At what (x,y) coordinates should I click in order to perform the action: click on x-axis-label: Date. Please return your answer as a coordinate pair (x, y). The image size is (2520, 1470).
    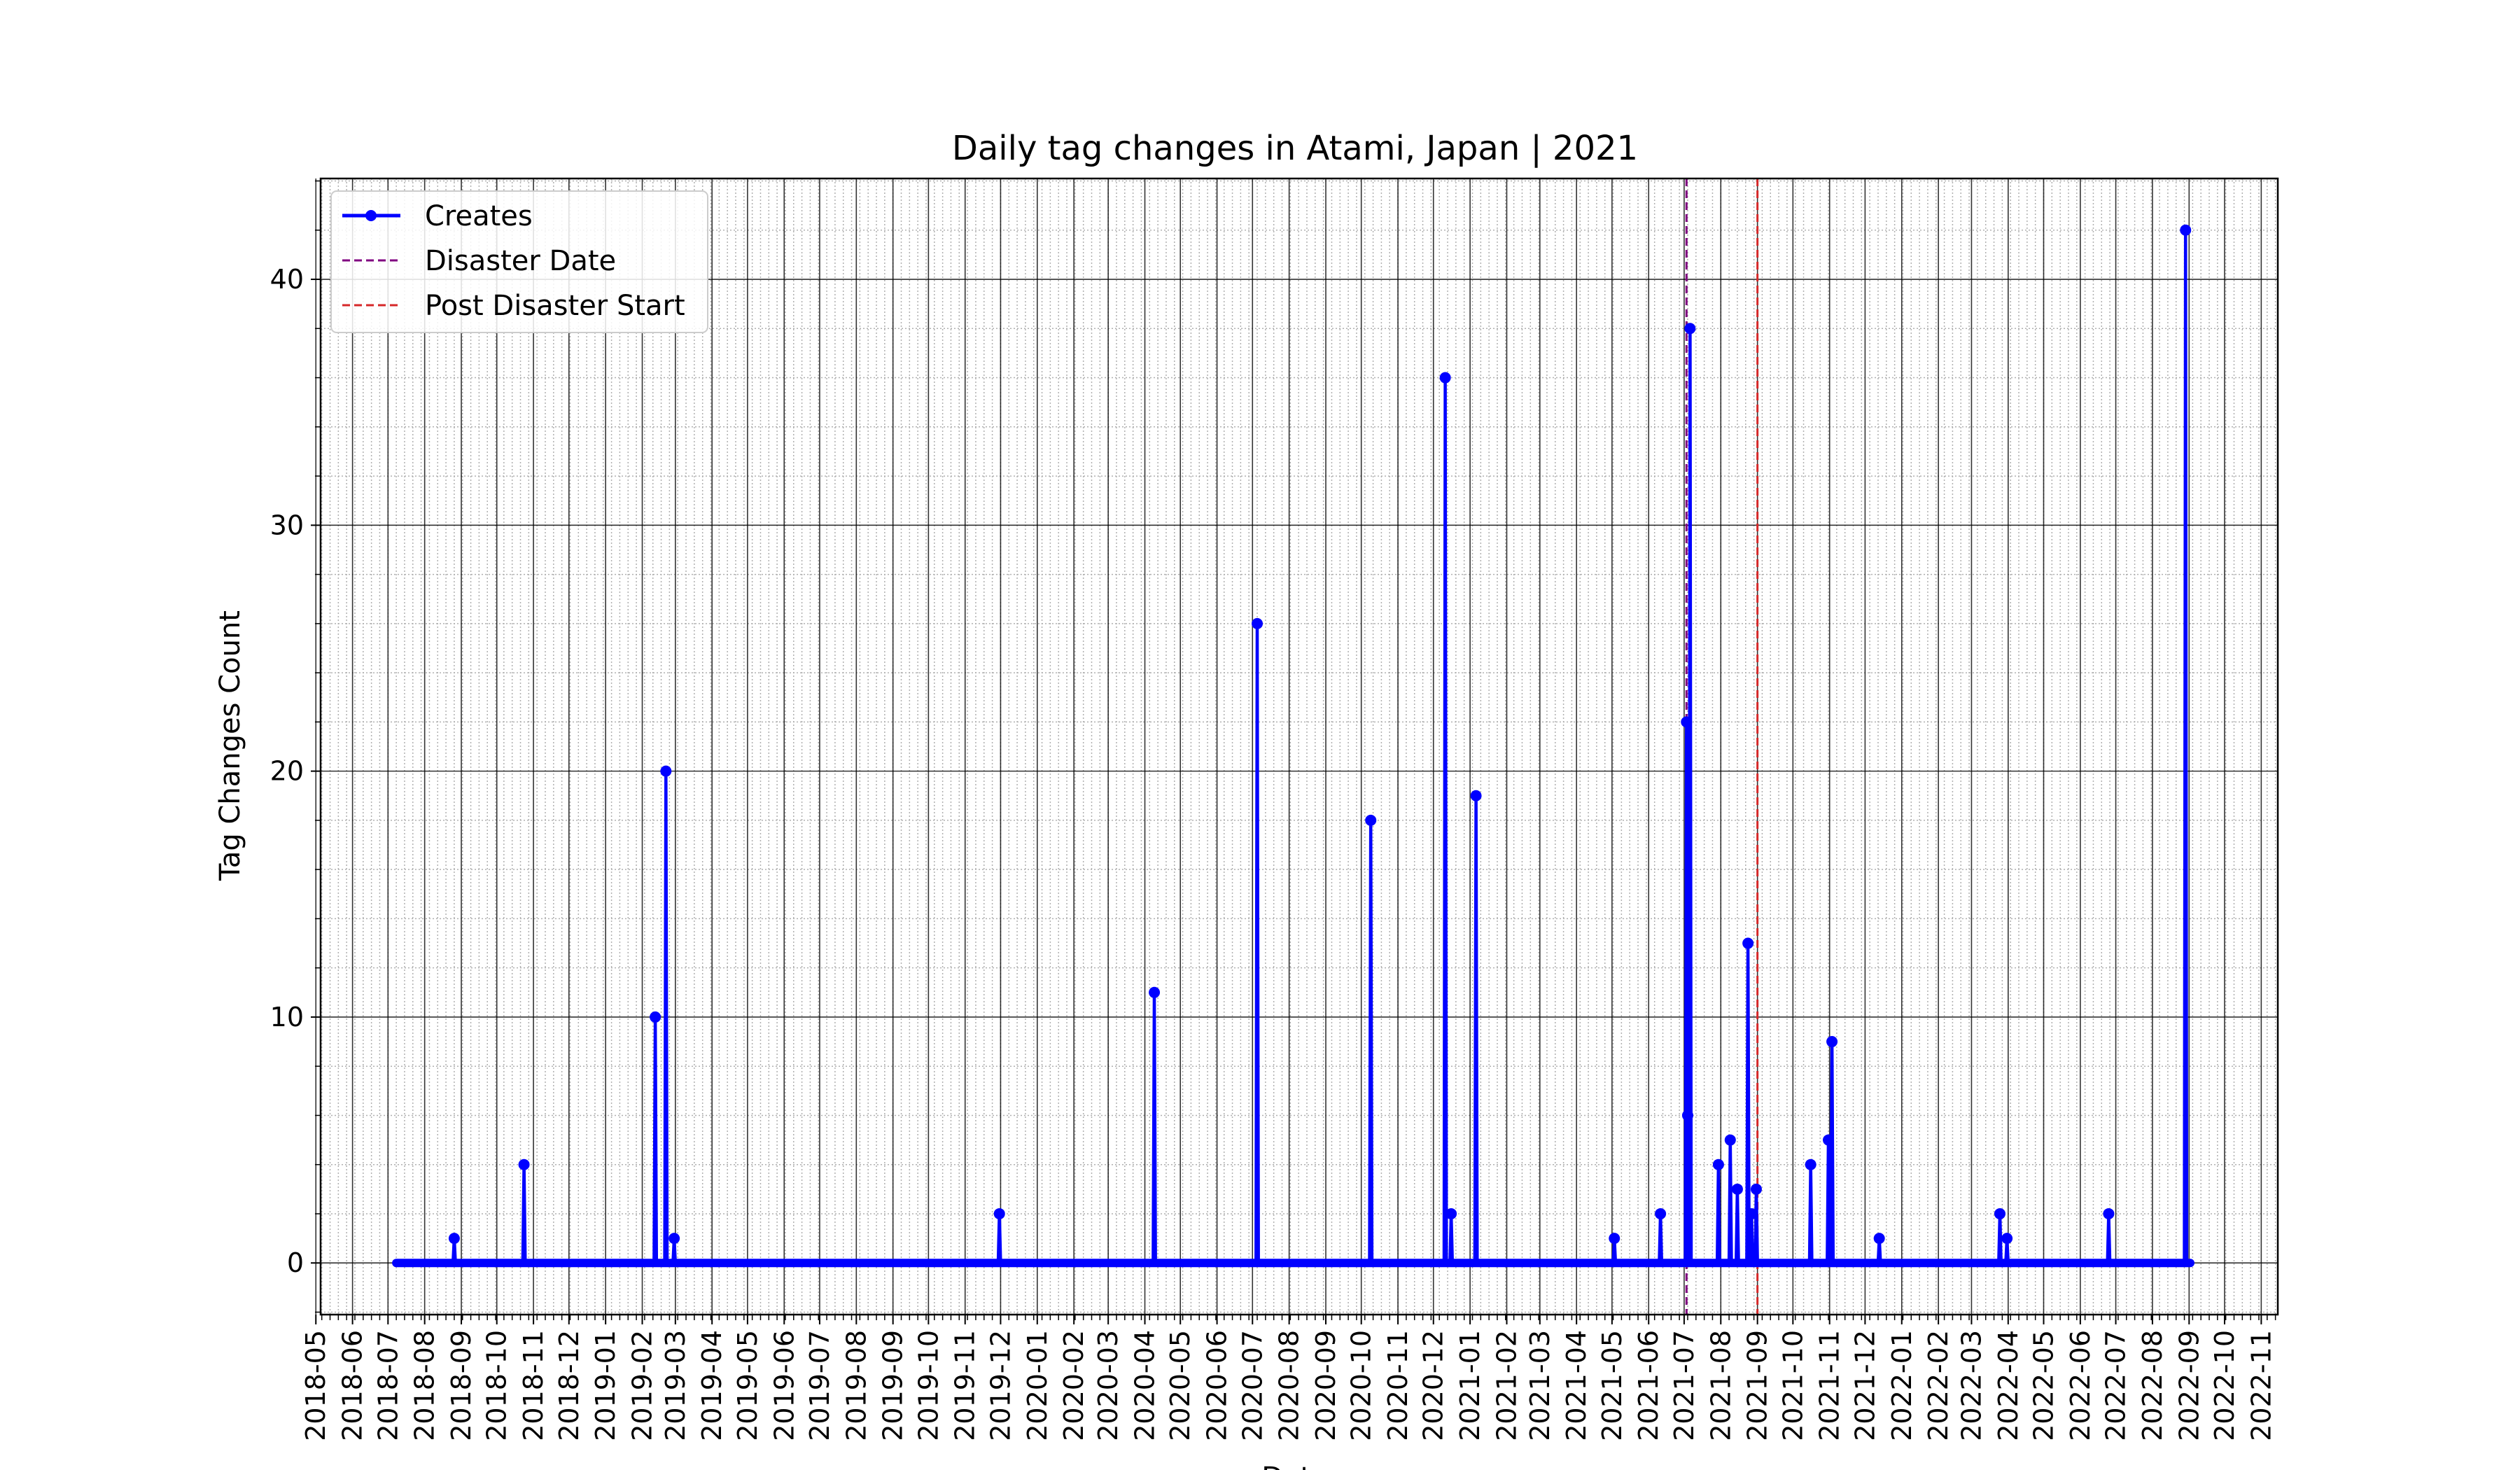
    Looking at the image, I should click on (1295, 1466).